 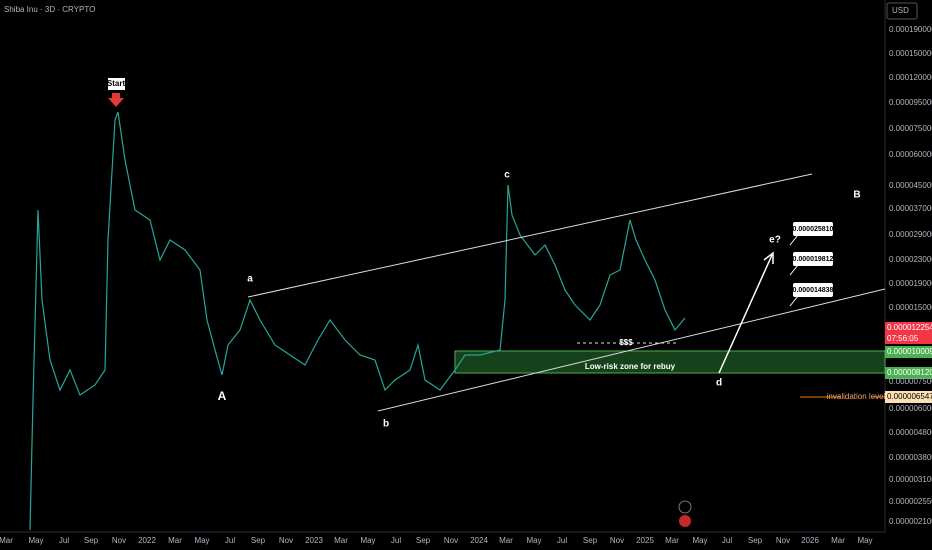 I want to click on zone-bottom-box, so click(x=908, y=373).